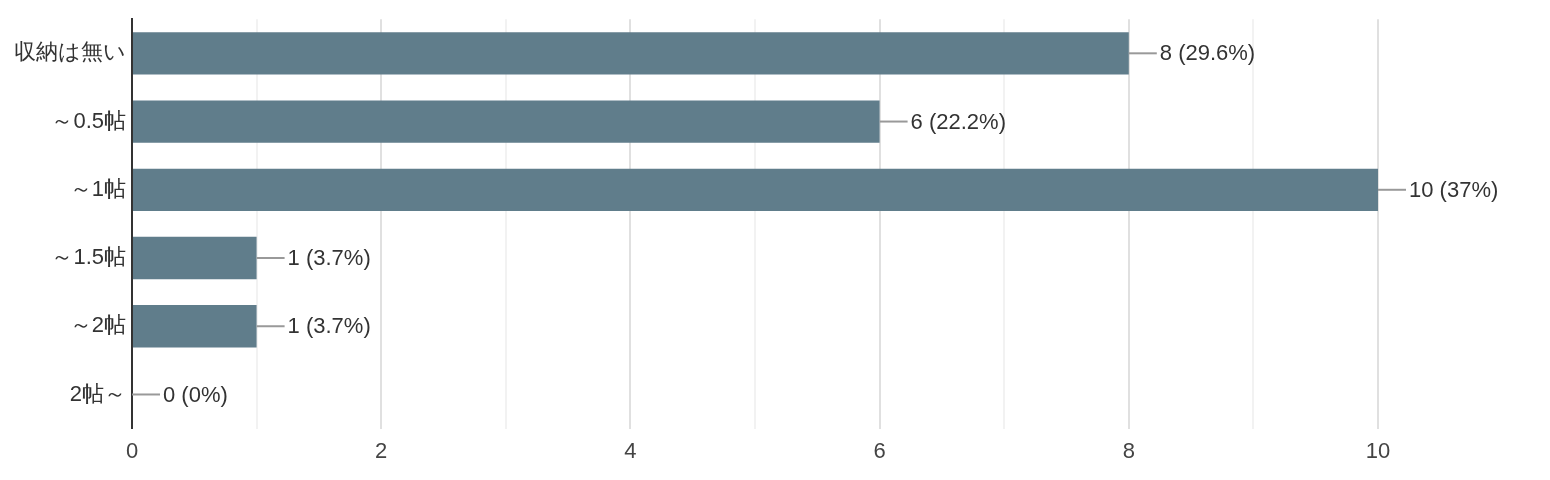 This screenshot has height=480, width=1550. What do you see at coordinates (70, 52) in the screenshot?
I see `y-tick-label: 収納は無い` at bounding box center [70, 52].